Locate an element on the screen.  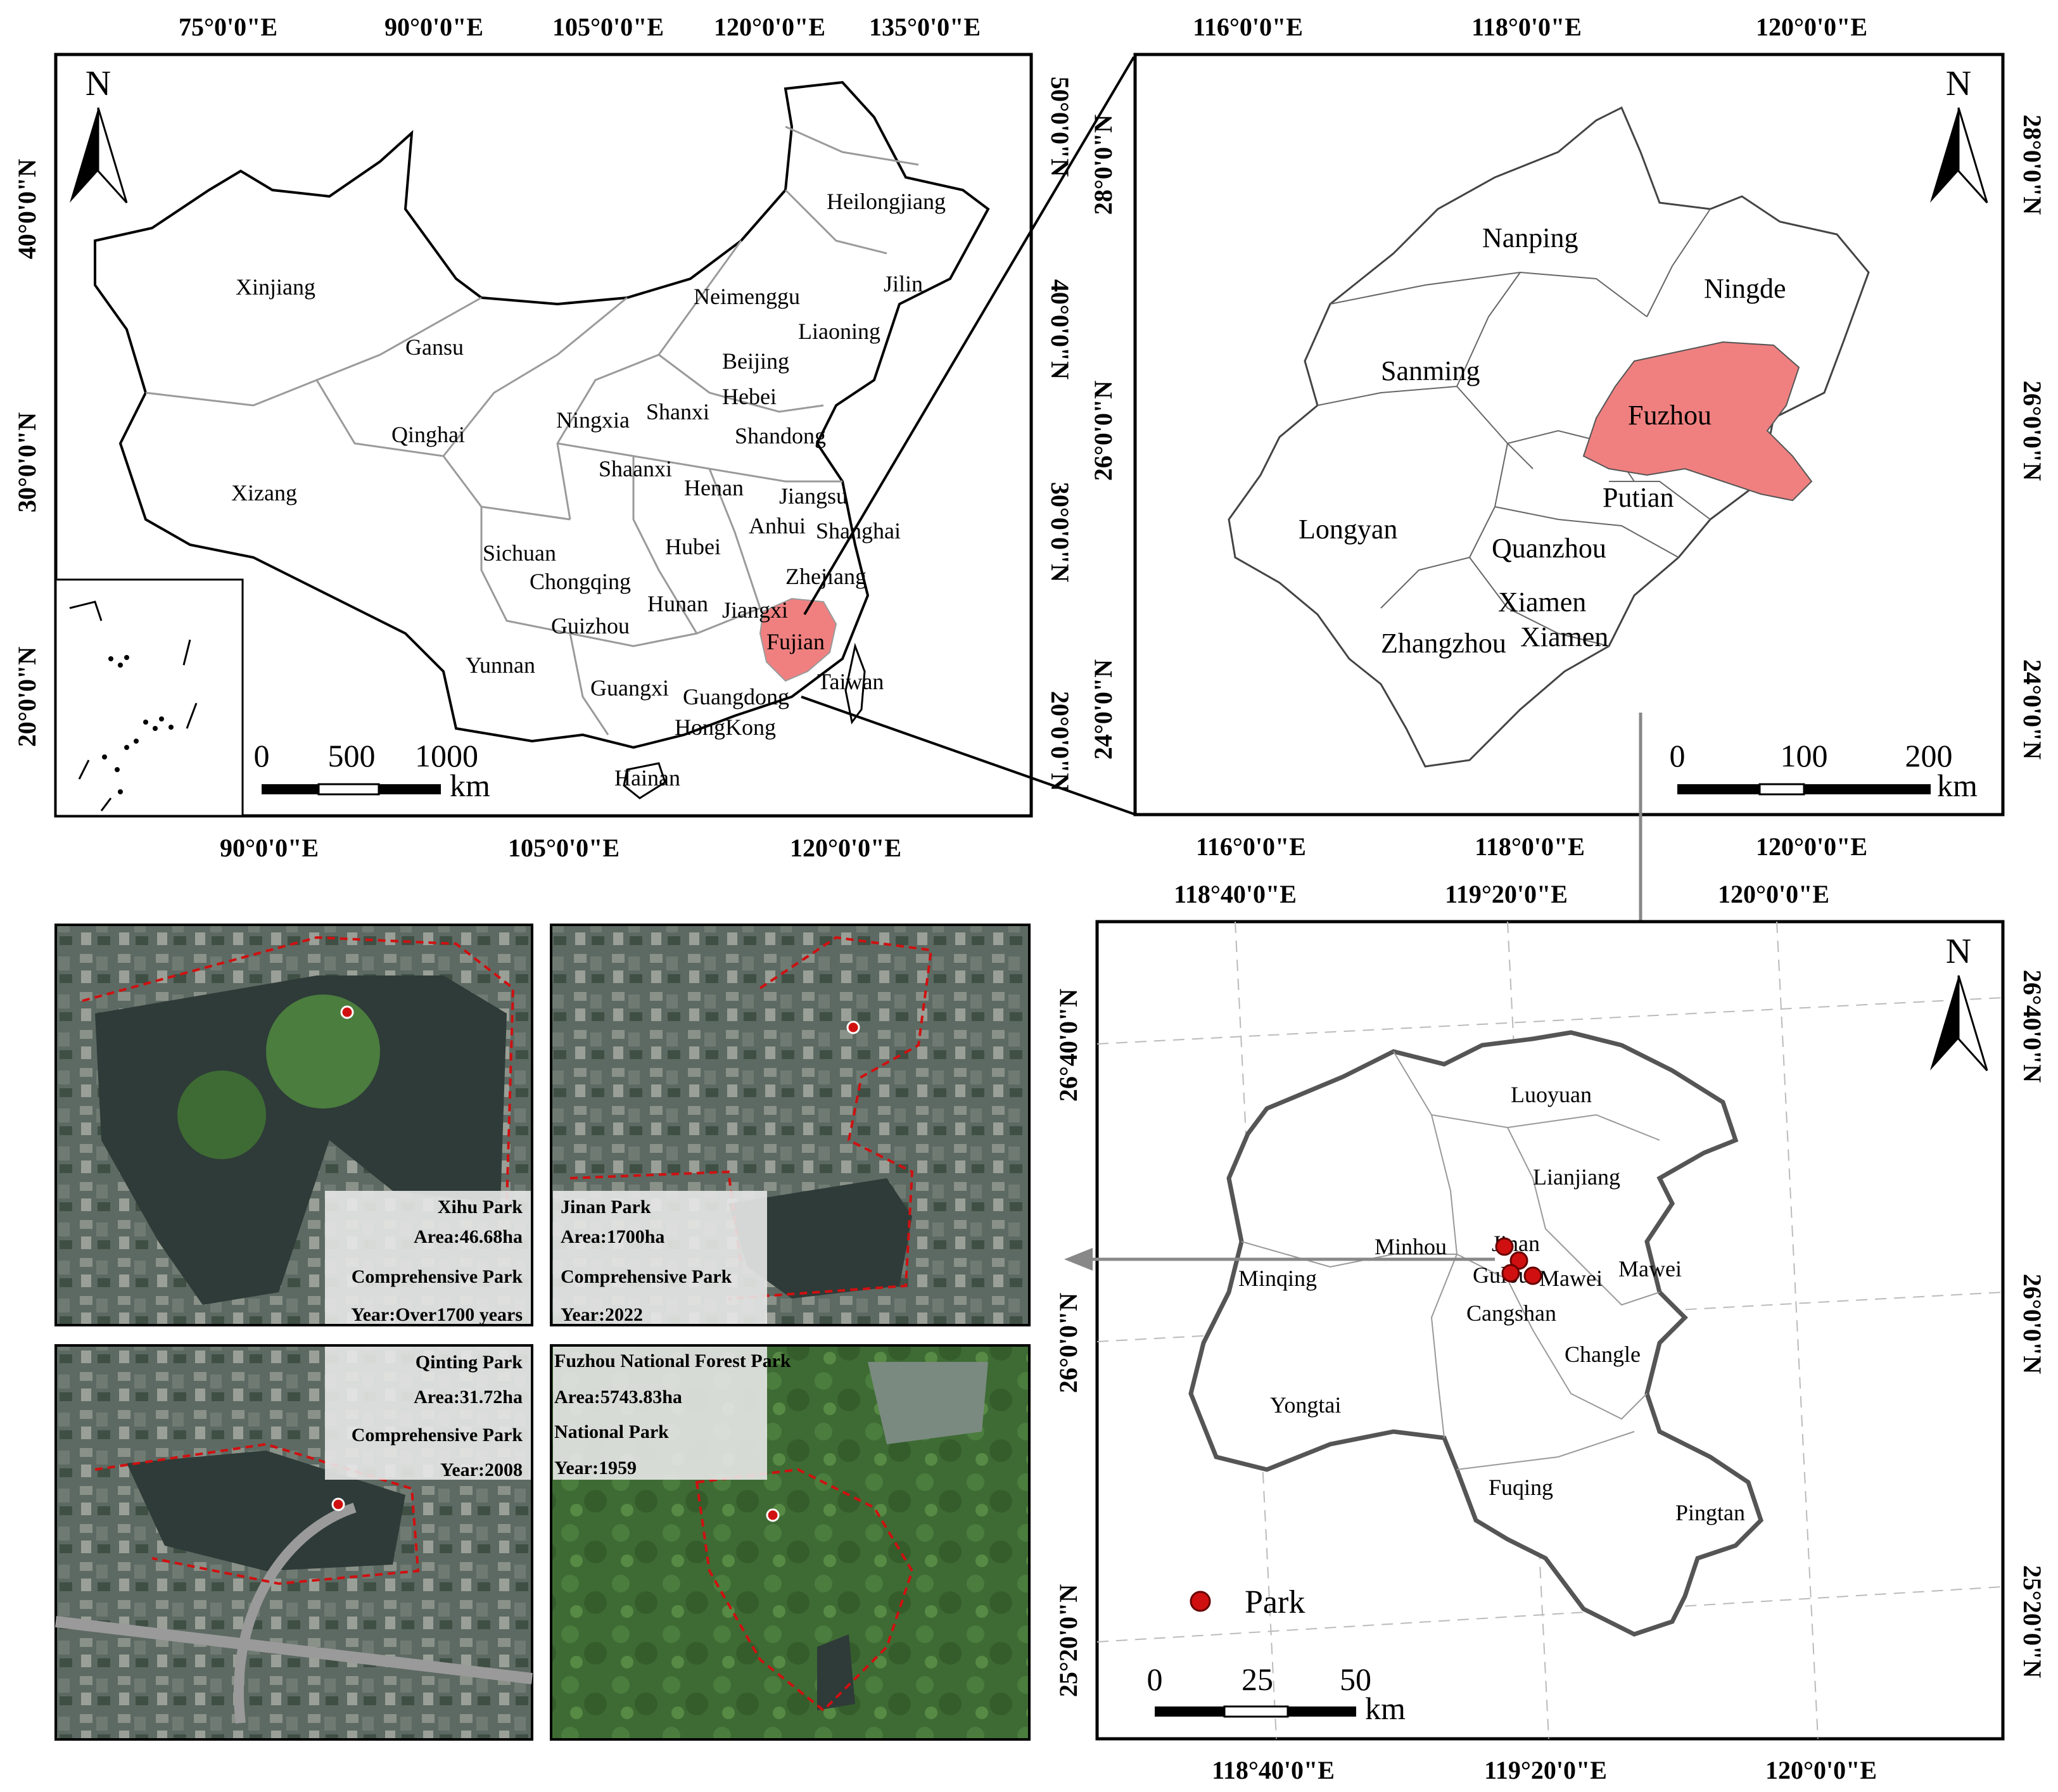
china-province-lines is located at coordinates (532, 430).